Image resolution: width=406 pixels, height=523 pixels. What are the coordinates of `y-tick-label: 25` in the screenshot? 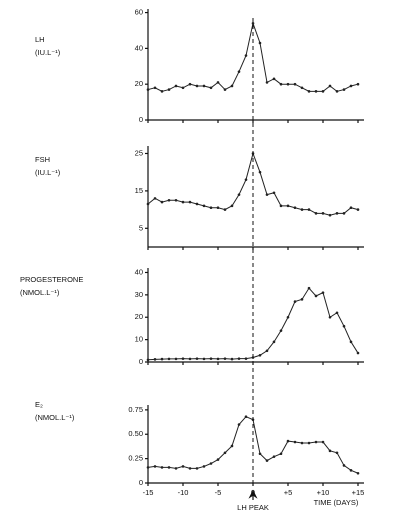 It's located at (139, 152).